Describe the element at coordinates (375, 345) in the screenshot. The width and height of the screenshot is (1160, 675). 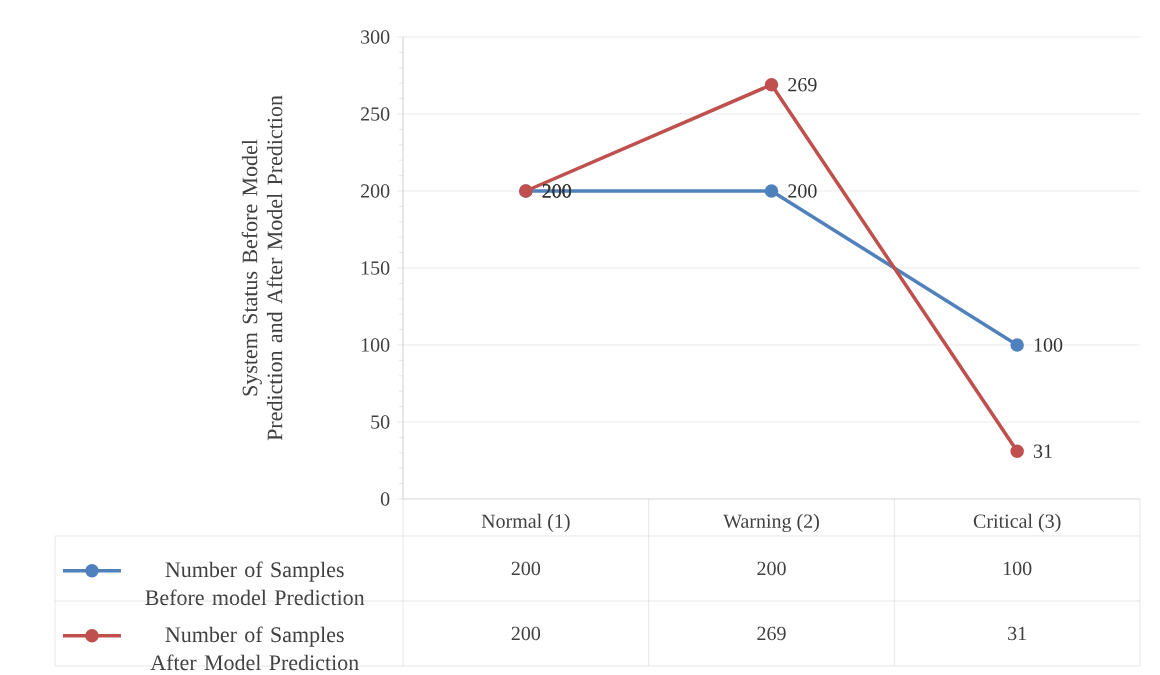
I see `y-tick-label: 100` at that location.